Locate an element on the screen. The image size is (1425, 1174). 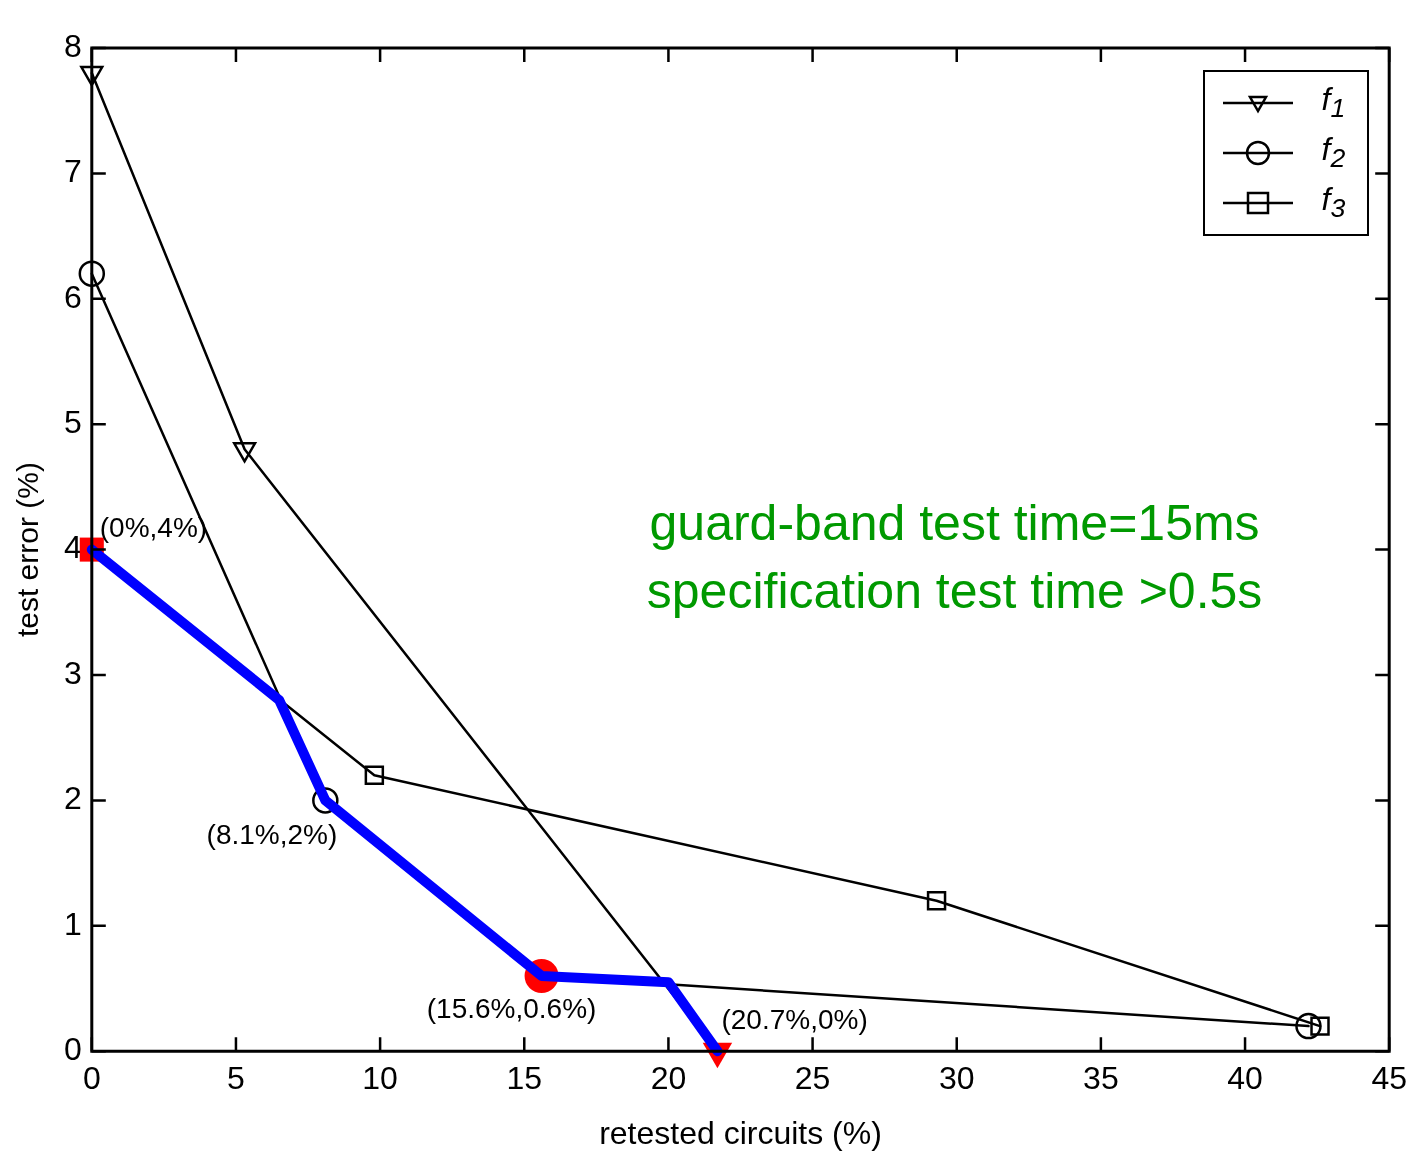
y-tick-label: 8 is located at coordinates (73, 45).